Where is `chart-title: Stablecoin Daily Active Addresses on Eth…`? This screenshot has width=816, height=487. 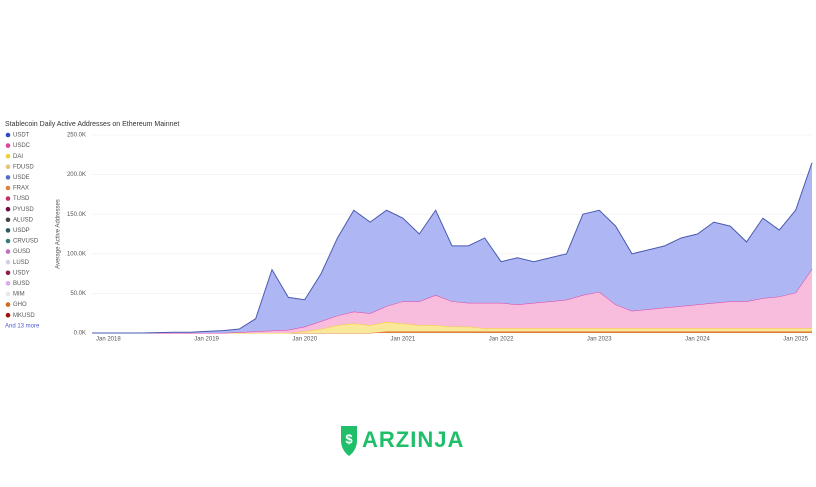
chart-title: Stablecoin Daily Active Addresses on Eth… is located at coordinates (92, 124).